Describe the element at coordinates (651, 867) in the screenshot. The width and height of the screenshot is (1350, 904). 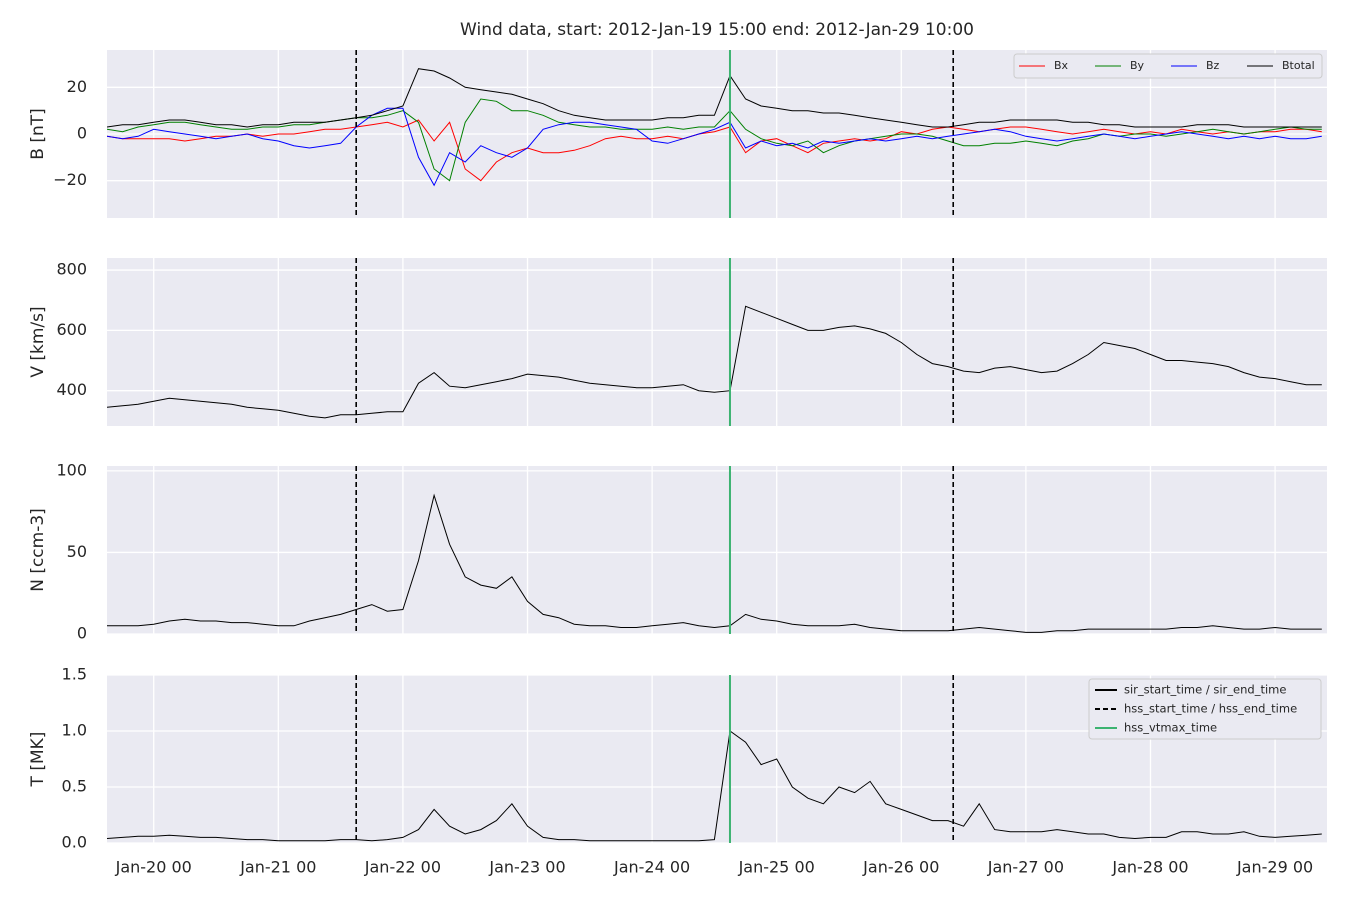
I see `x-tick-label: Jan-24 00` at that location.